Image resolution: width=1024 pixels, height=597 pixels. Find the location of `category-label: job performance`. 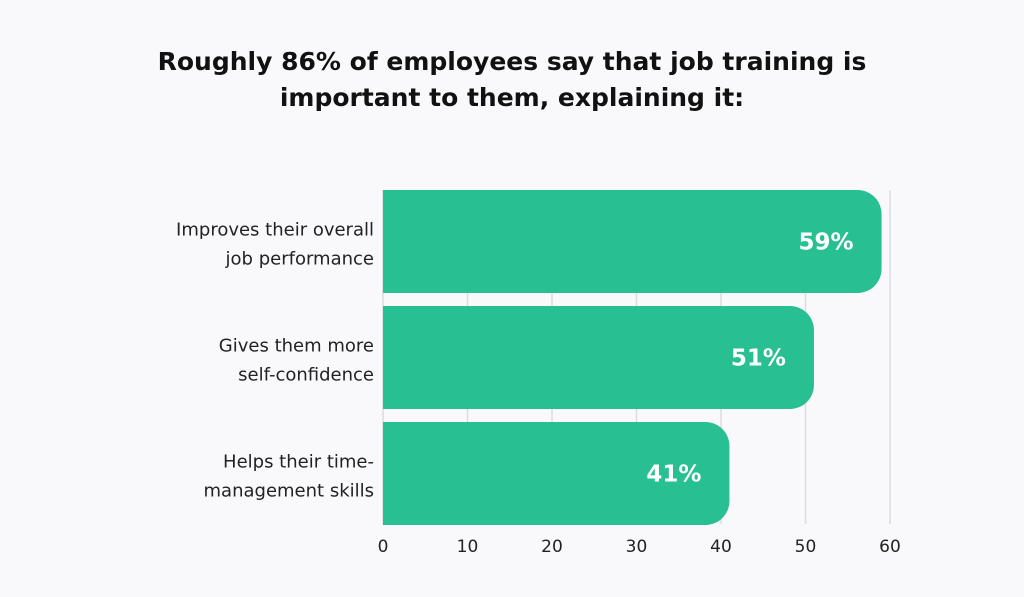

category-label: job performance is located at coordinates (299, 259).